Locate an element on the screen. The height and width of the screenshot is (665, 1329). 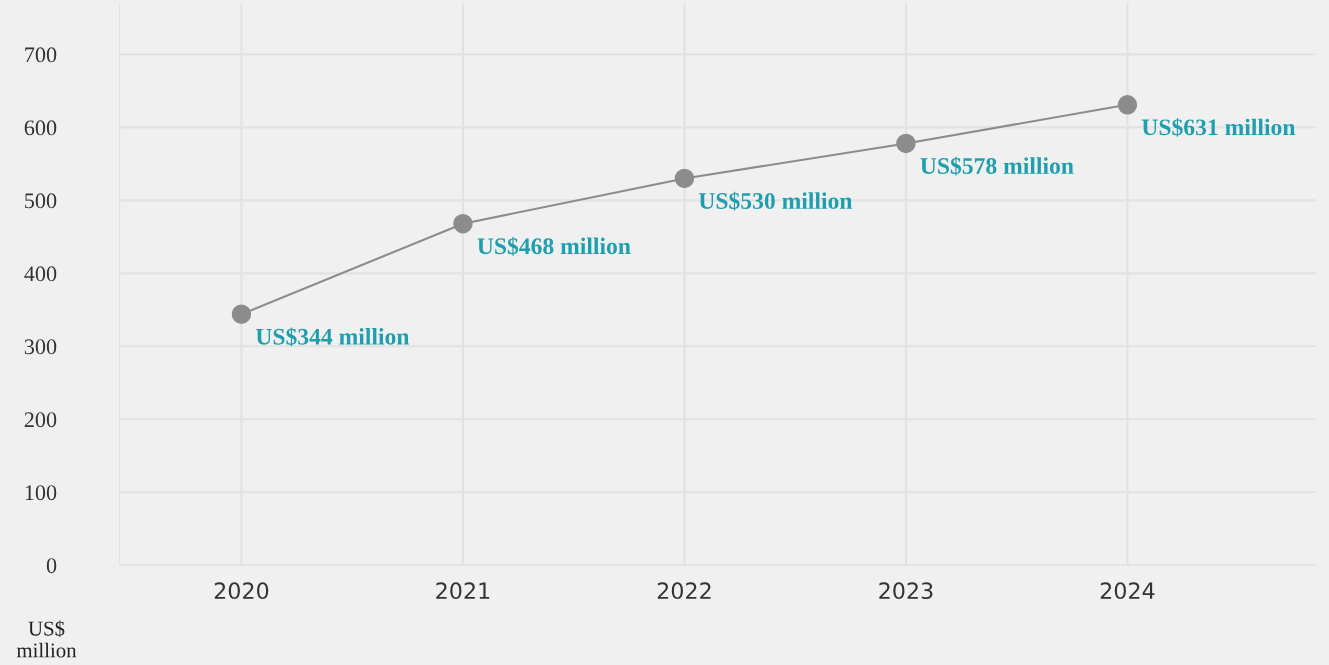
data-label: US$530 million is located at coordinates (775, 201).